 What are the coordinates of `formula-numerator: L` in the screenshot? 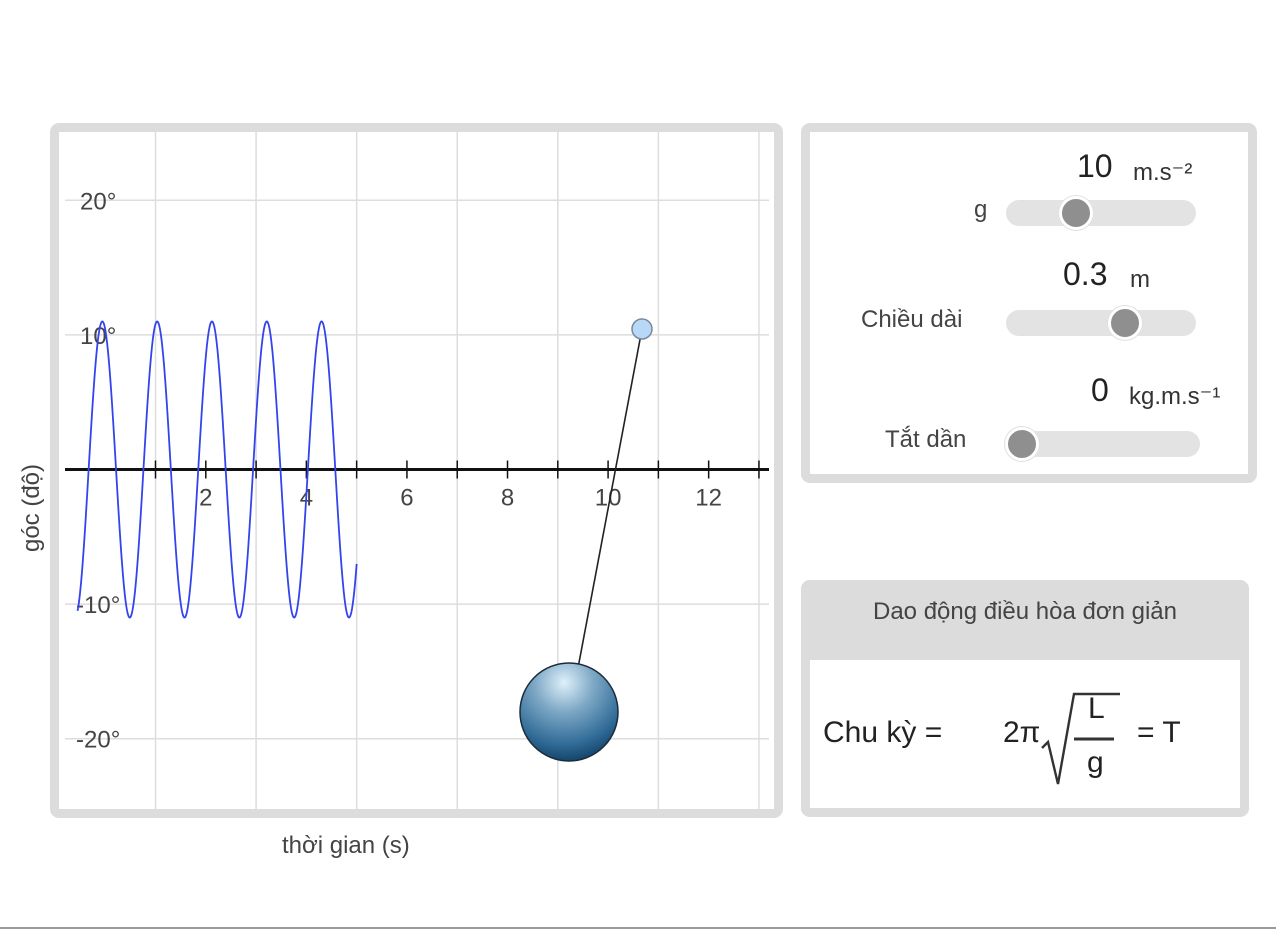 It's located at (1096, 708).